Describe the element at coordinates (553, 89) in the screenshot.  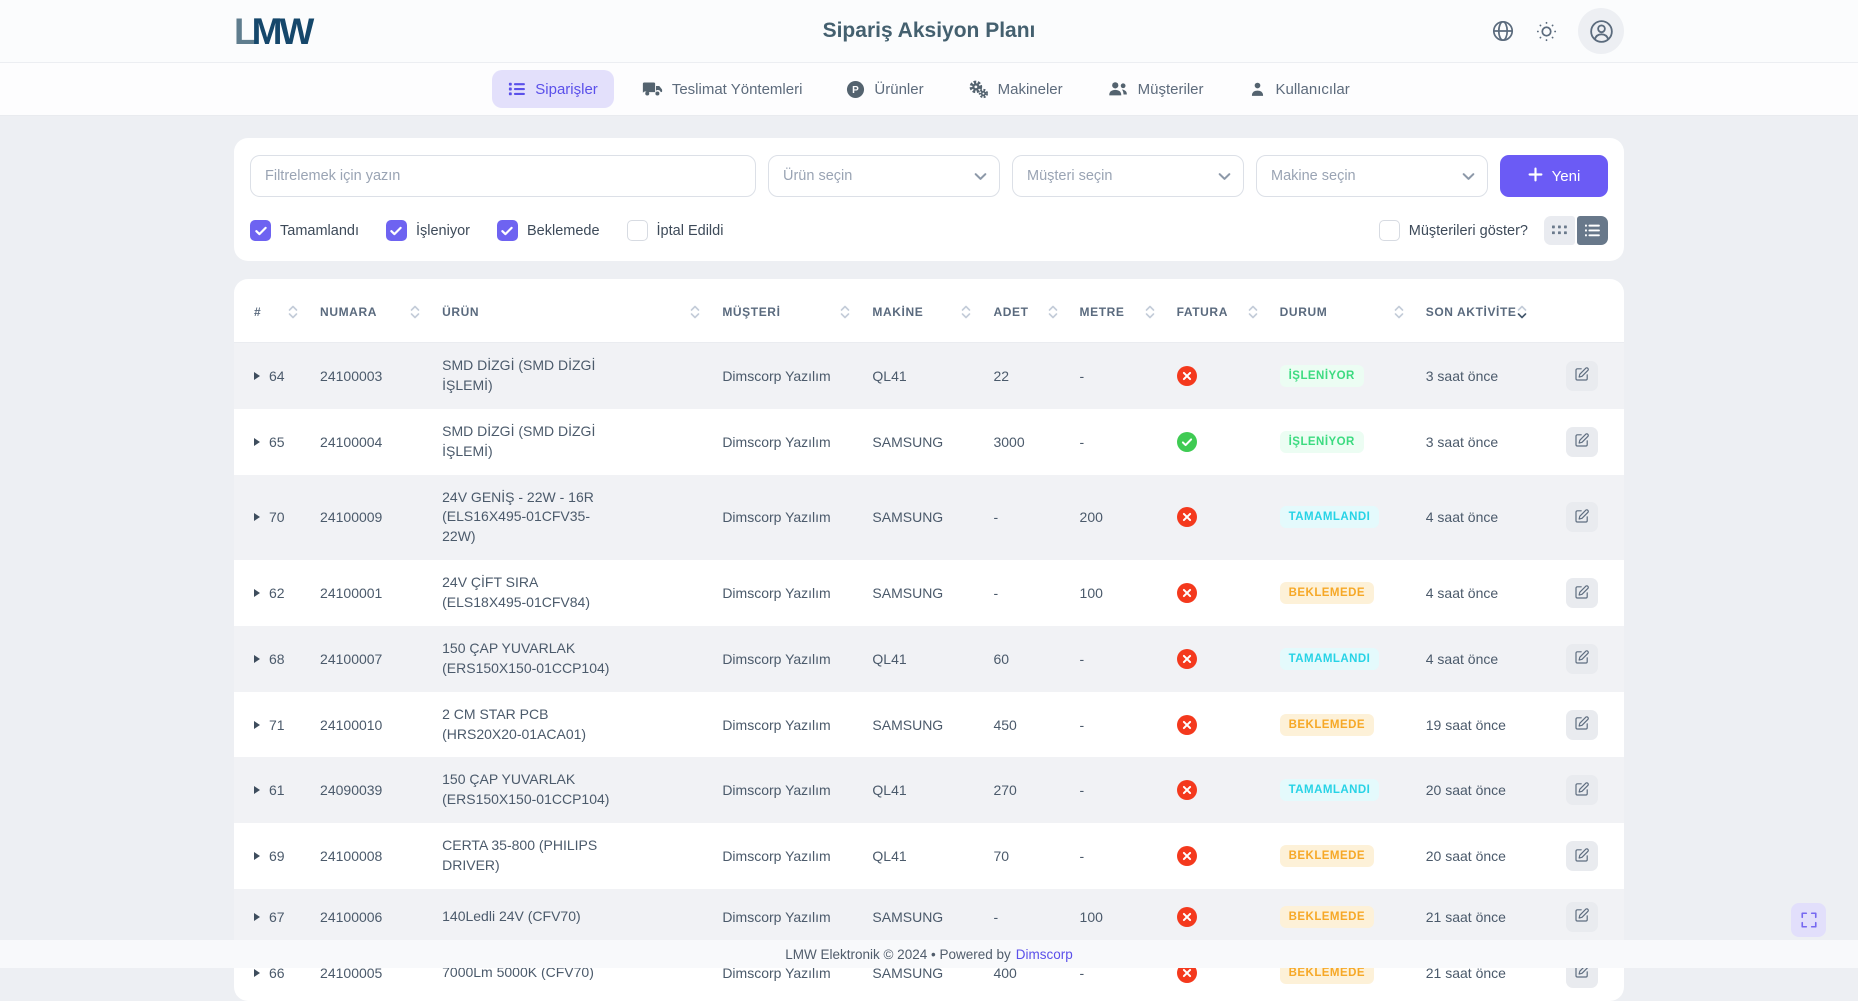
I see `nav-item-siparisler: Siparişler` at that location.